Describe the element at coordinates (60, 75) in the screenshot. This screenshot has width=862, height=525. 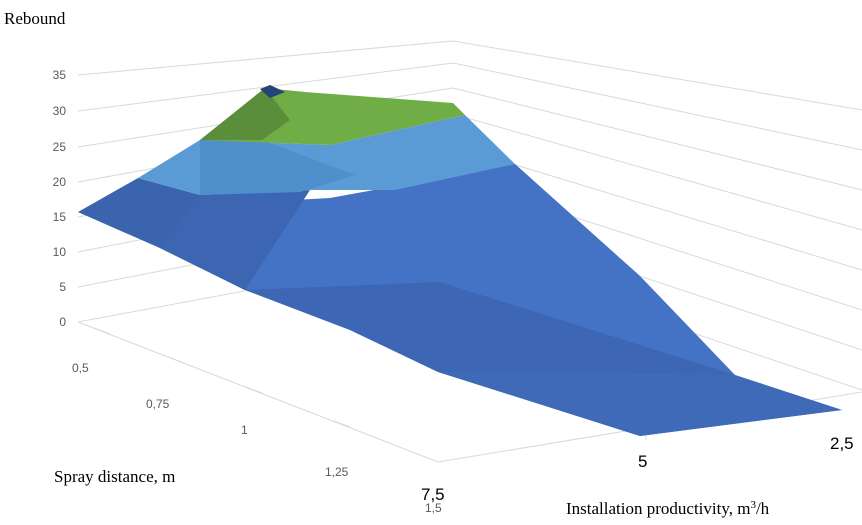
I see `z-tick-35: 35` at that location.